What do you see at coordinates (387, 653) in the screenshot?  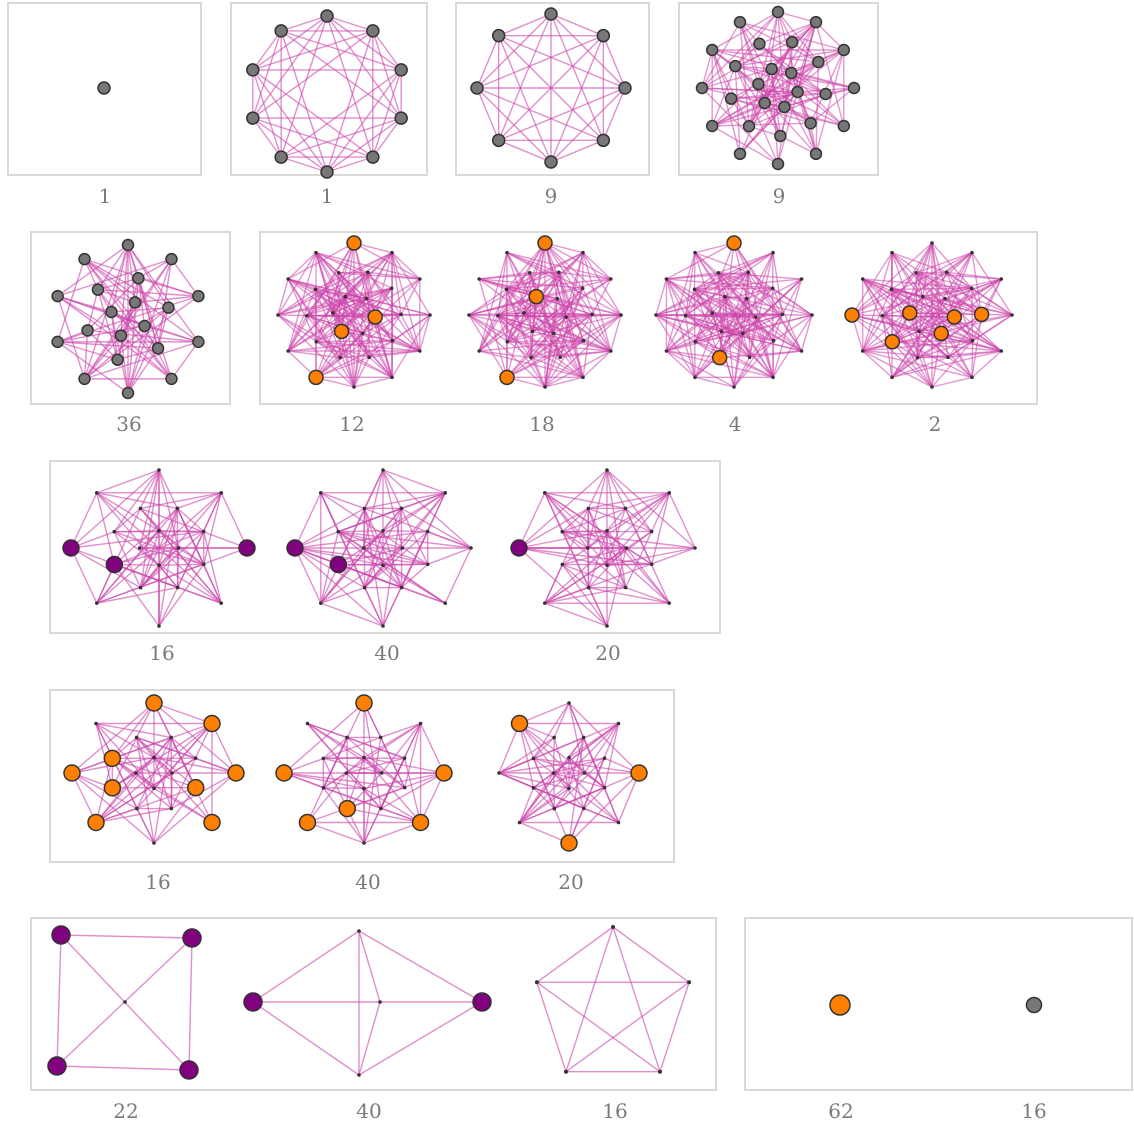 I see `count-label: 40` at bounding box center [387, 653].